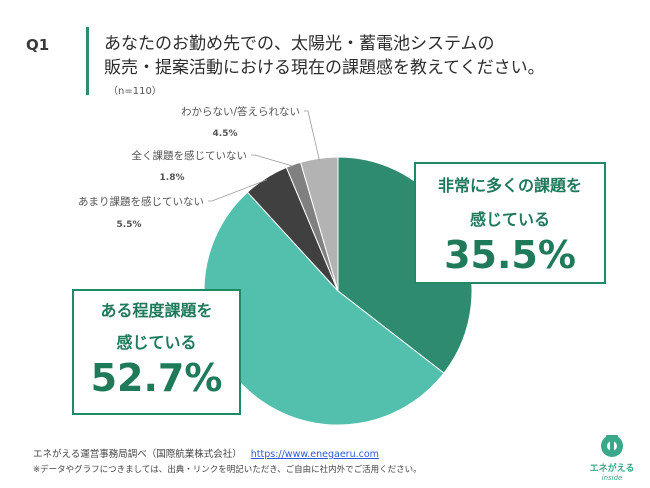  What do you see at coordinates (314, 454) in the screenshot?
I see `source-link: https://www.enegaeru.com` at bounding box center [314, 454].